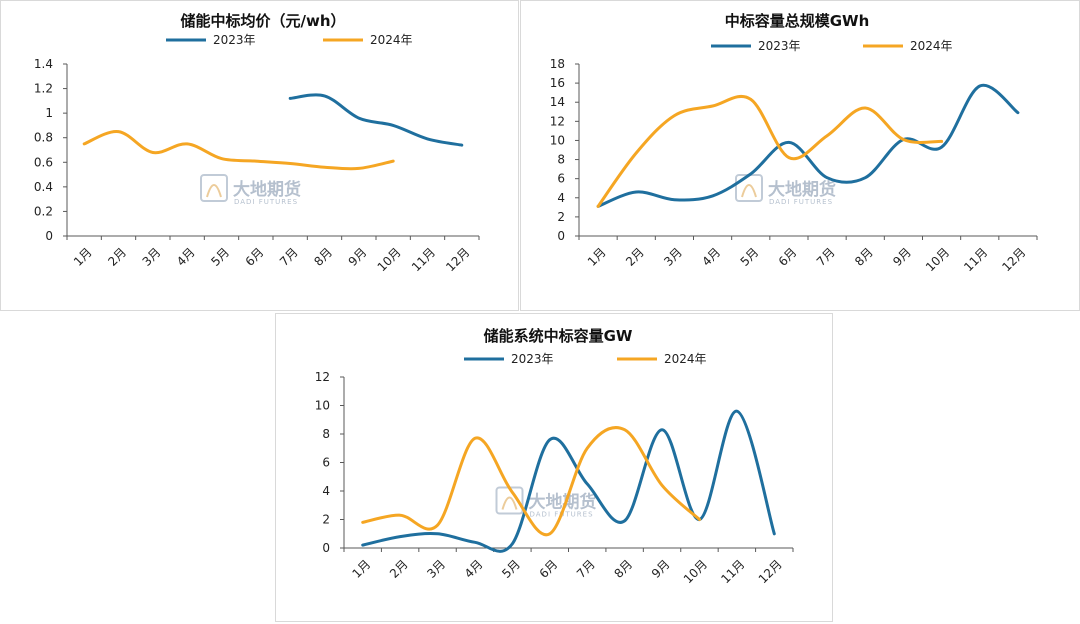 This screenshot has width=1080, height=624. What do you see at coordinates (43, 138) in the screenshot?
I see `y-tick-label: 0.8` at bounding box center [43, 138].